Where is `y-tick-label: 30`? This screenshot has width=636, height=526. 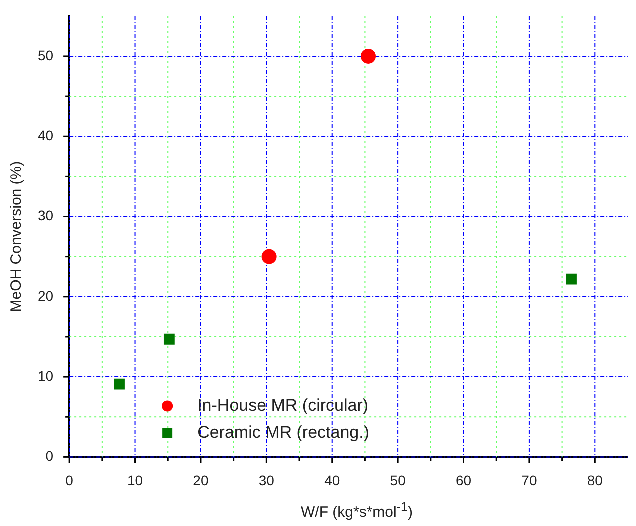
y-tick-label: 30 is located at coordinates (46, 216).